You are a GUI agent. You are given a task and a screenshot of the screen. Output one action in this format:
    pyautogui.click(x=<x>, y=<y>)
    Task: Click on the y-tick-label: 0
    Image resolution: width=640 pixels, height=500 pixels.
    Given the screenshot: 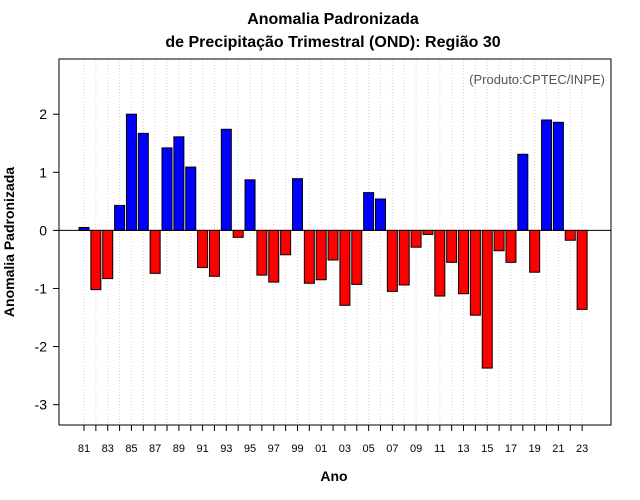 What is the action you would take?
    pyautogui.click(x=43, y=230)
    